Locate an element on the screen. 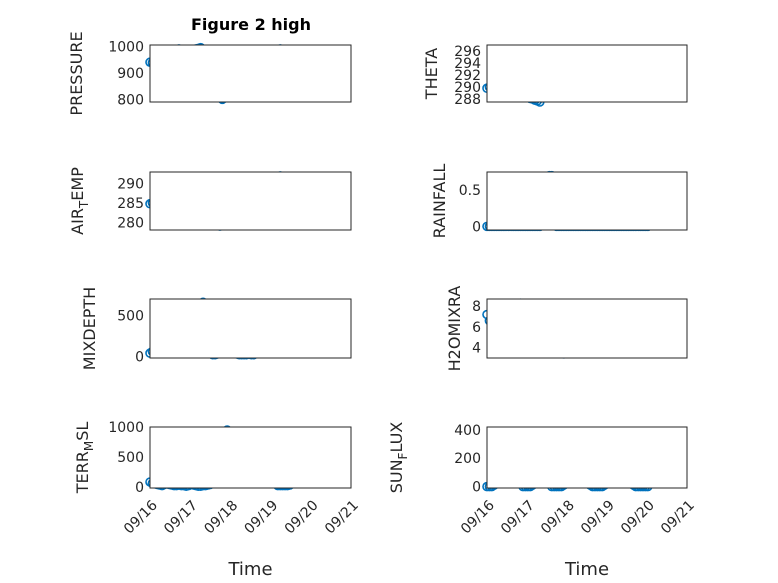 The height and width of the screenshot is (583, 778). subplot-air_temp: 280 285 290 AIRTEMP is located at coordinates (210, 201).